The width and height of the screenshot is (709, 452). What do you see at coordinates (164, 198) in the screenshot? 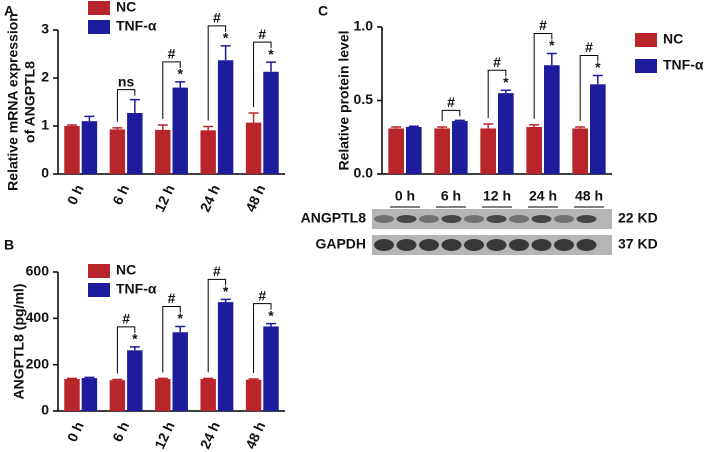
I see `x-tick-label: 12 h` at bounding box center [164, 198].